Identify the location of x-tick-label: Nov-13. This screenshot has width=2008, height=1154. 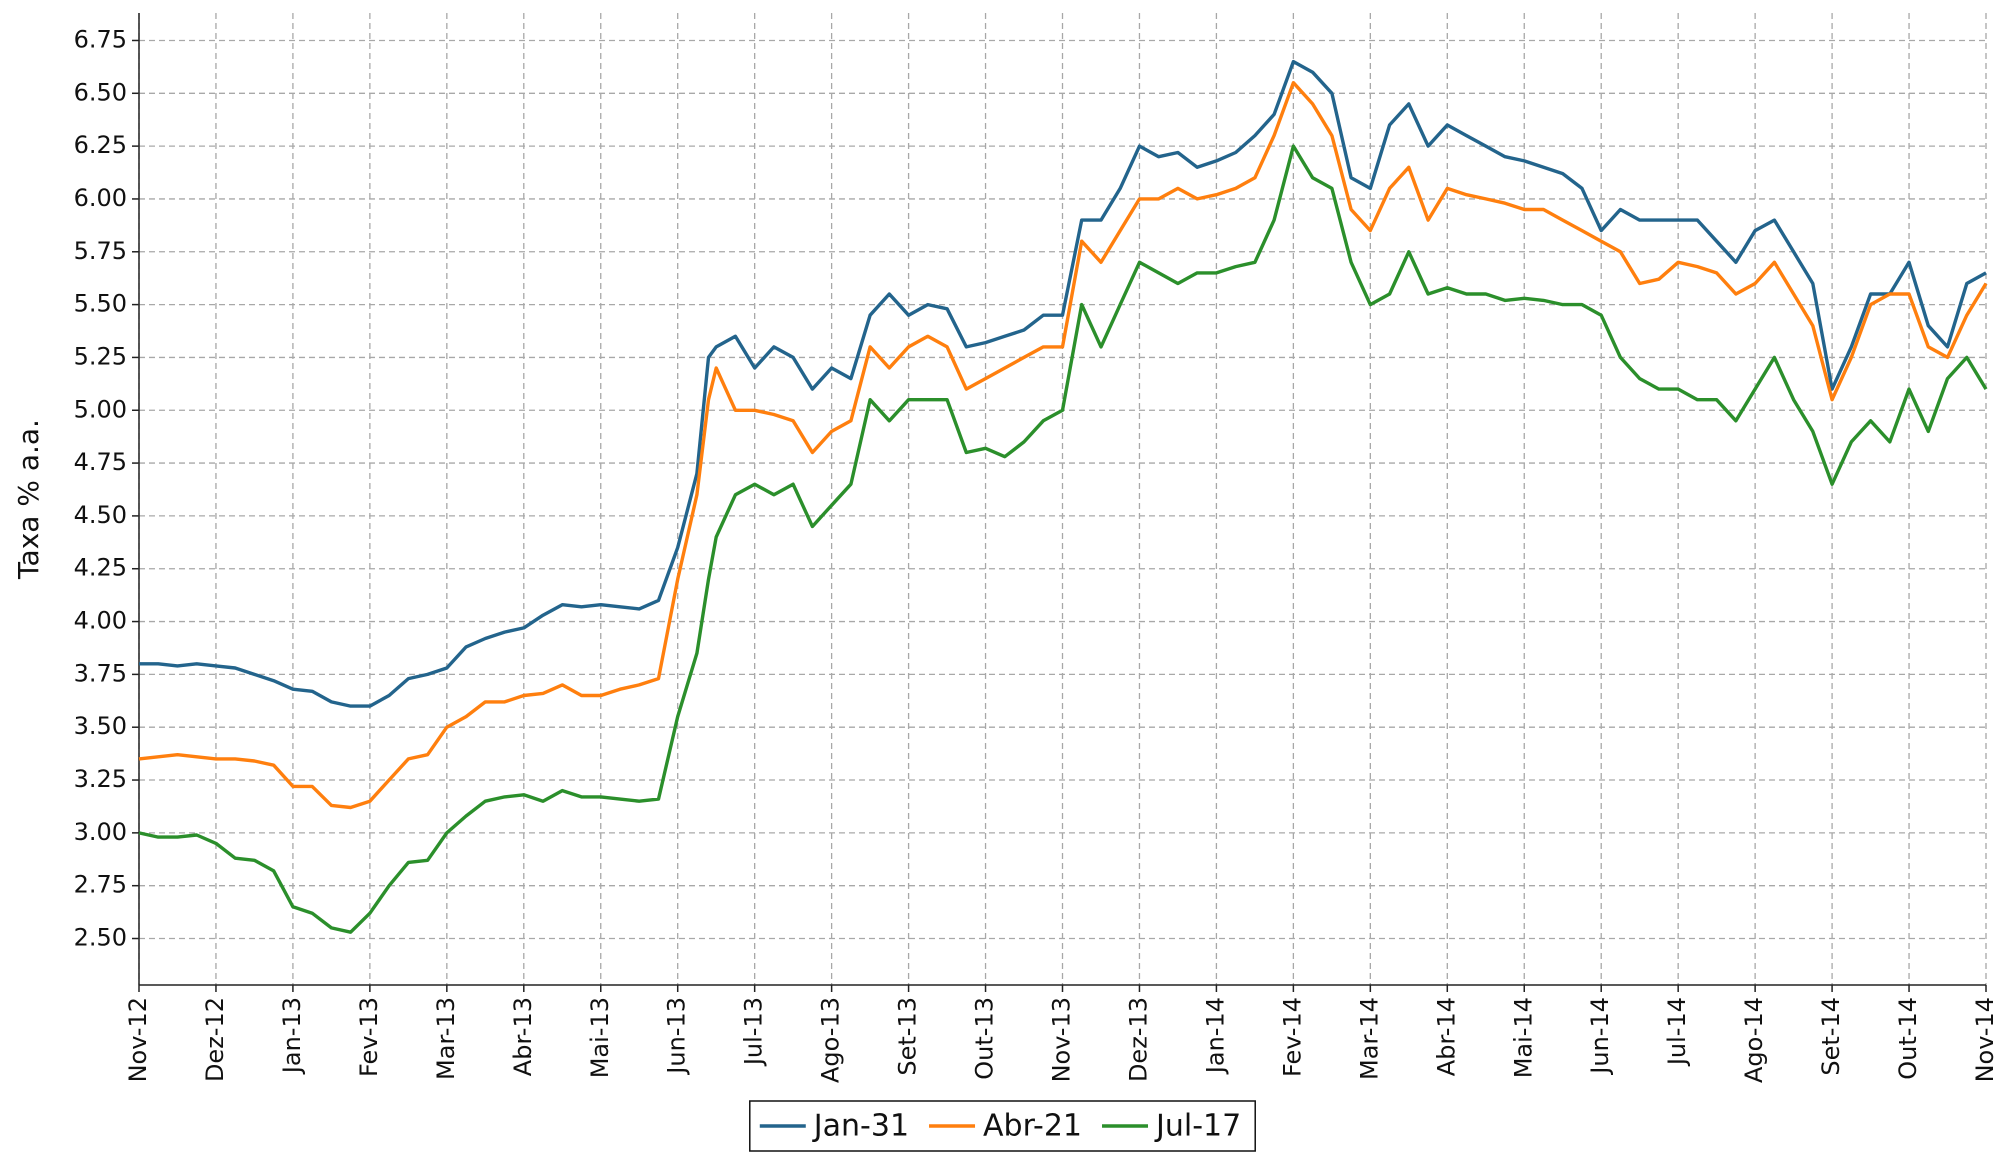
(1062, 1039).